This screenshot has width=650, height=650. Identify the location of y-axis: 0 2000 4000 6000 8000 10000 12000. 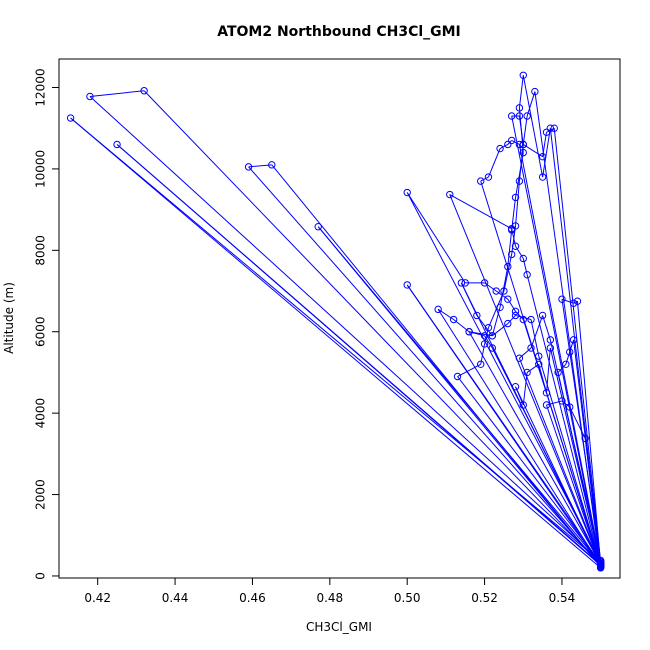
(47, 324).